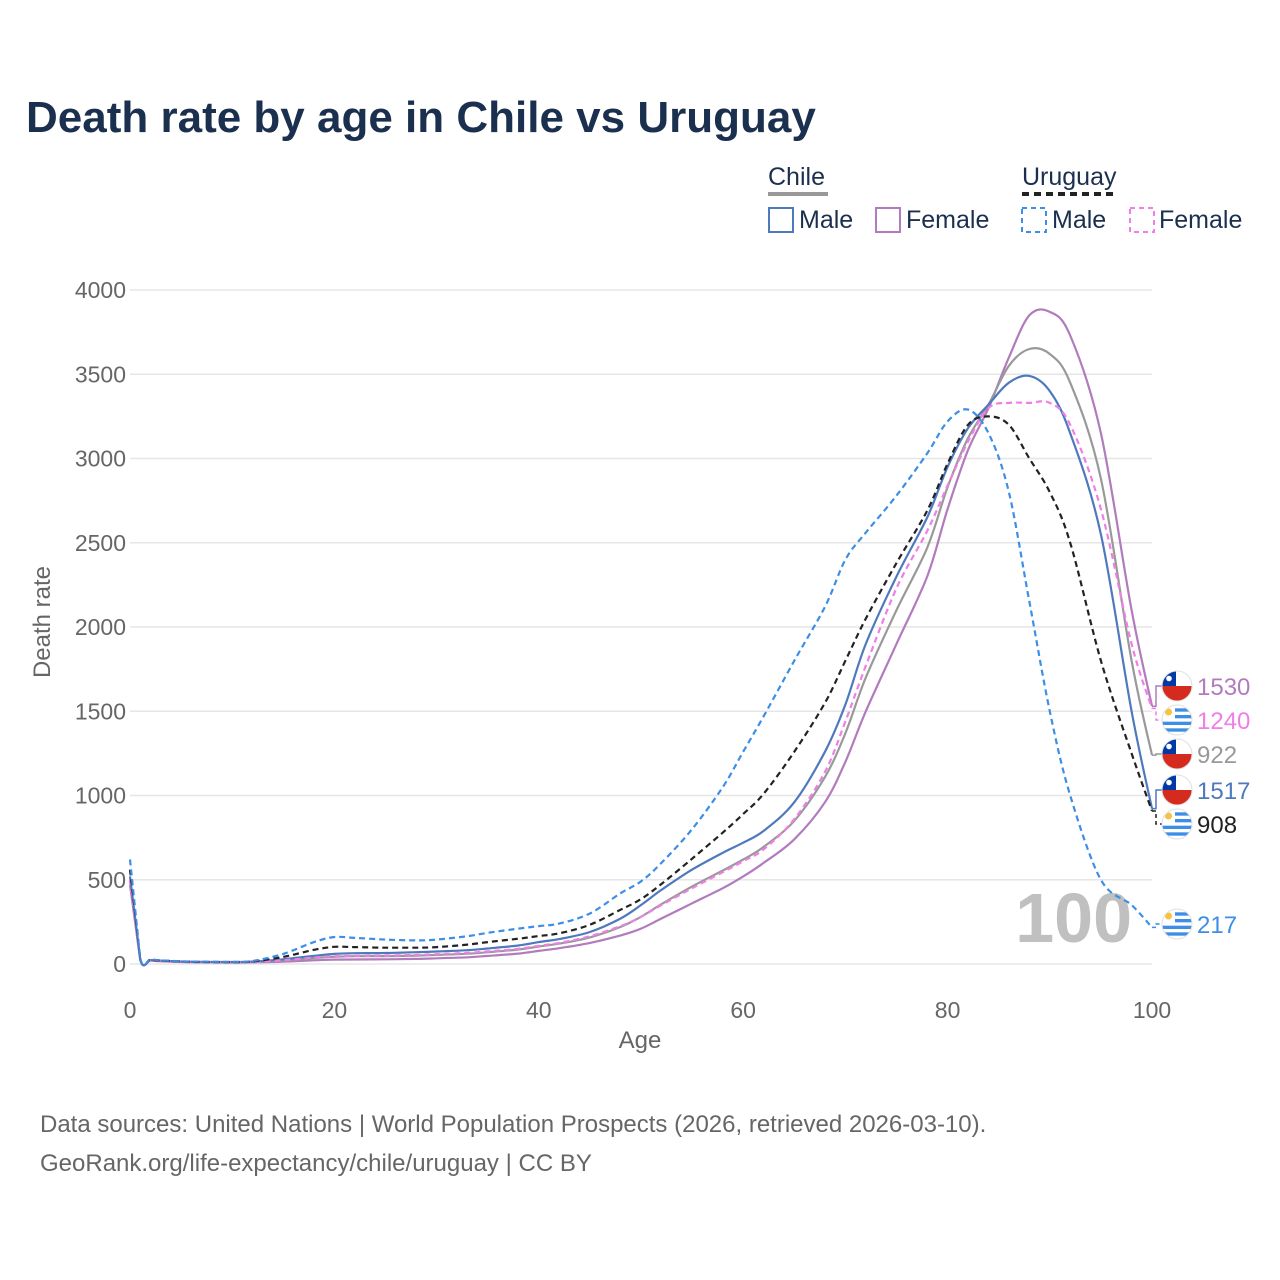  I want to click on legend-swatch-chile-female, so click(888, 220).